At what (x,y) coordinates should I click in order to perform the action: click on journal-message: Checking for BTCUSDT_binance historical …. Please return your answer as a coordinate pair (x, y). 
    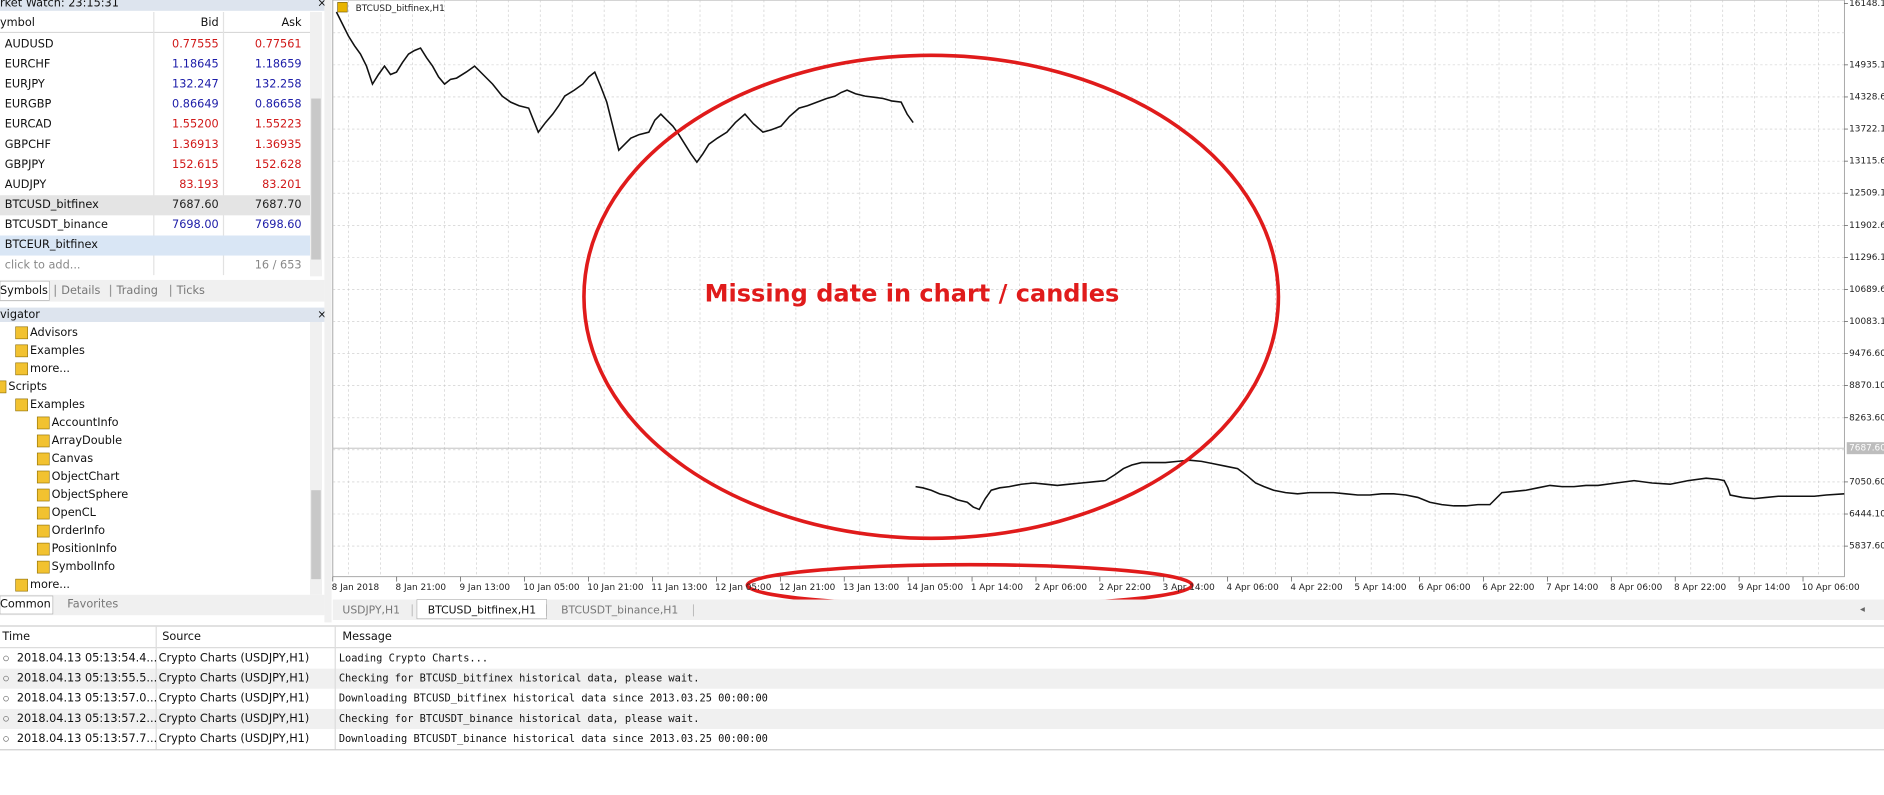
    Looking at the image, I should click on (519, 719).